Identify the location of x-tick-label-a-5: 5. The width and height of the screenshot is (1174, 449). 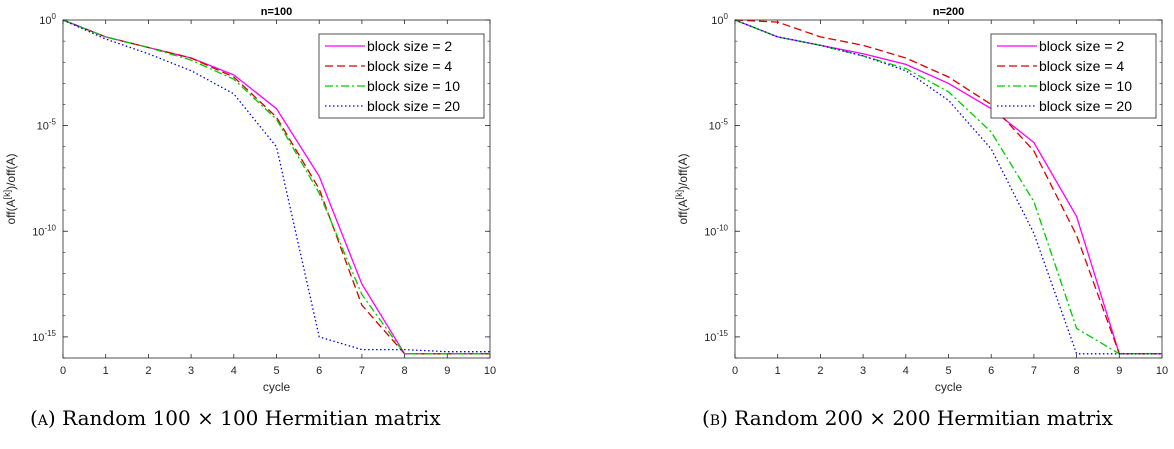
(276, 371).